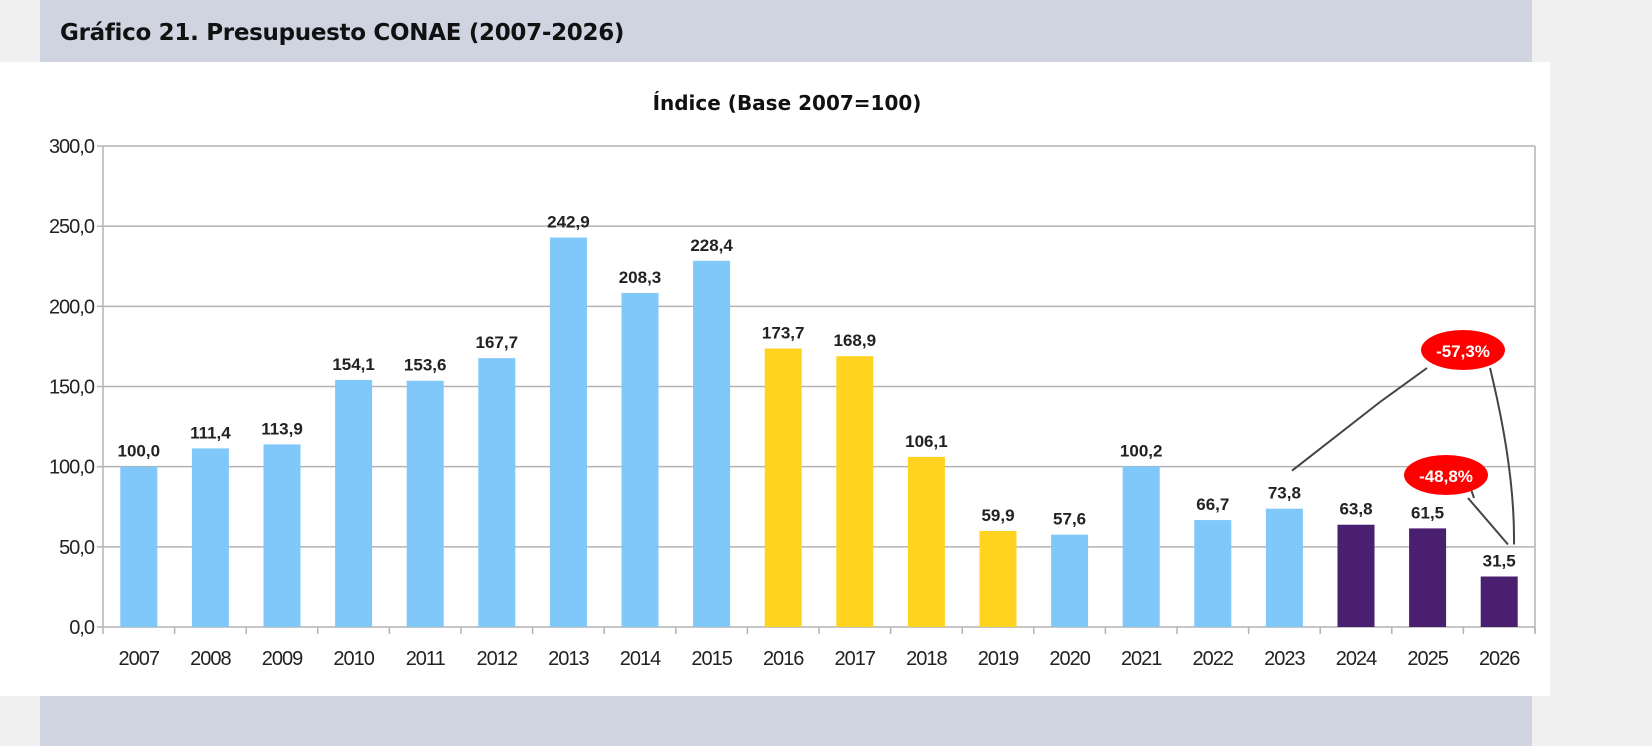 This screenshot has width=1652, height=746. I want to click on bar-2017, so click(855, 491).